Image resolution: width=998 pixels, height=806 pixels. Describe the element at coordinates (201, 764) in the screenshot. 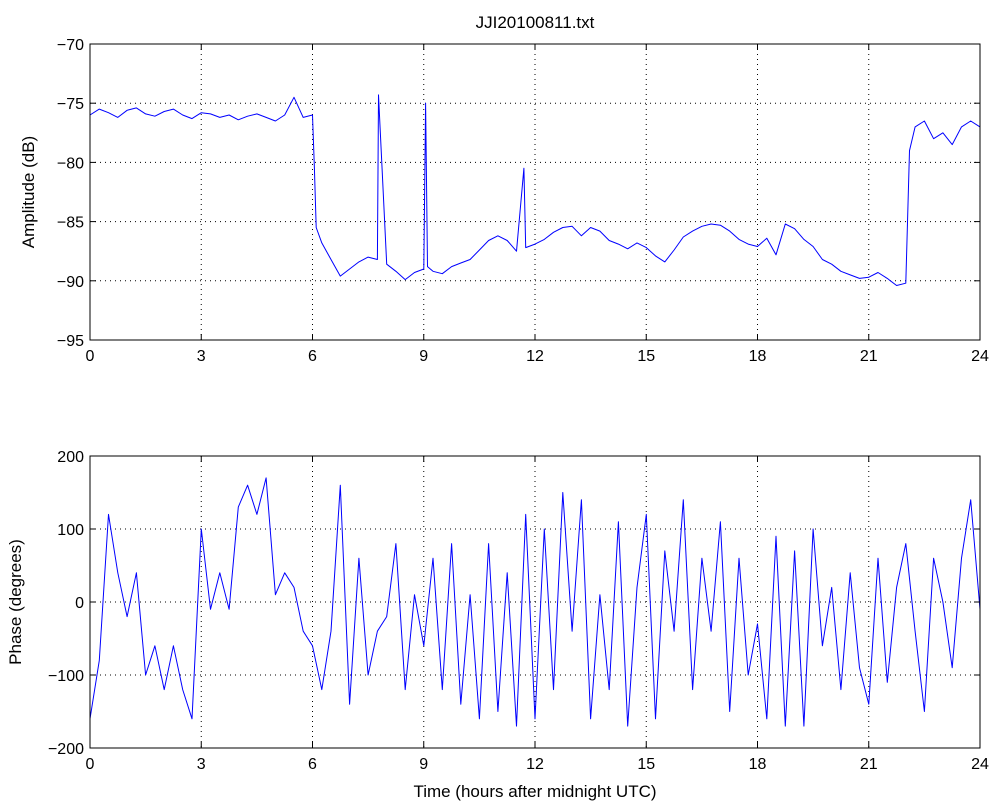

I see `phase-xtick-label: 3` at that location.